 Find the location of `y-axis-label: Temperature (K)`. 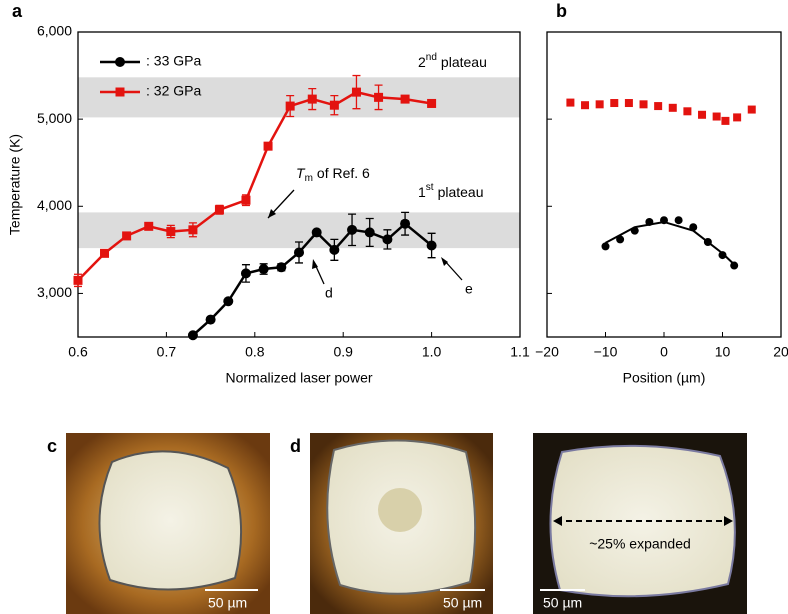

y-axis-label: Temperature (K) is located at coordinates (15, 184).